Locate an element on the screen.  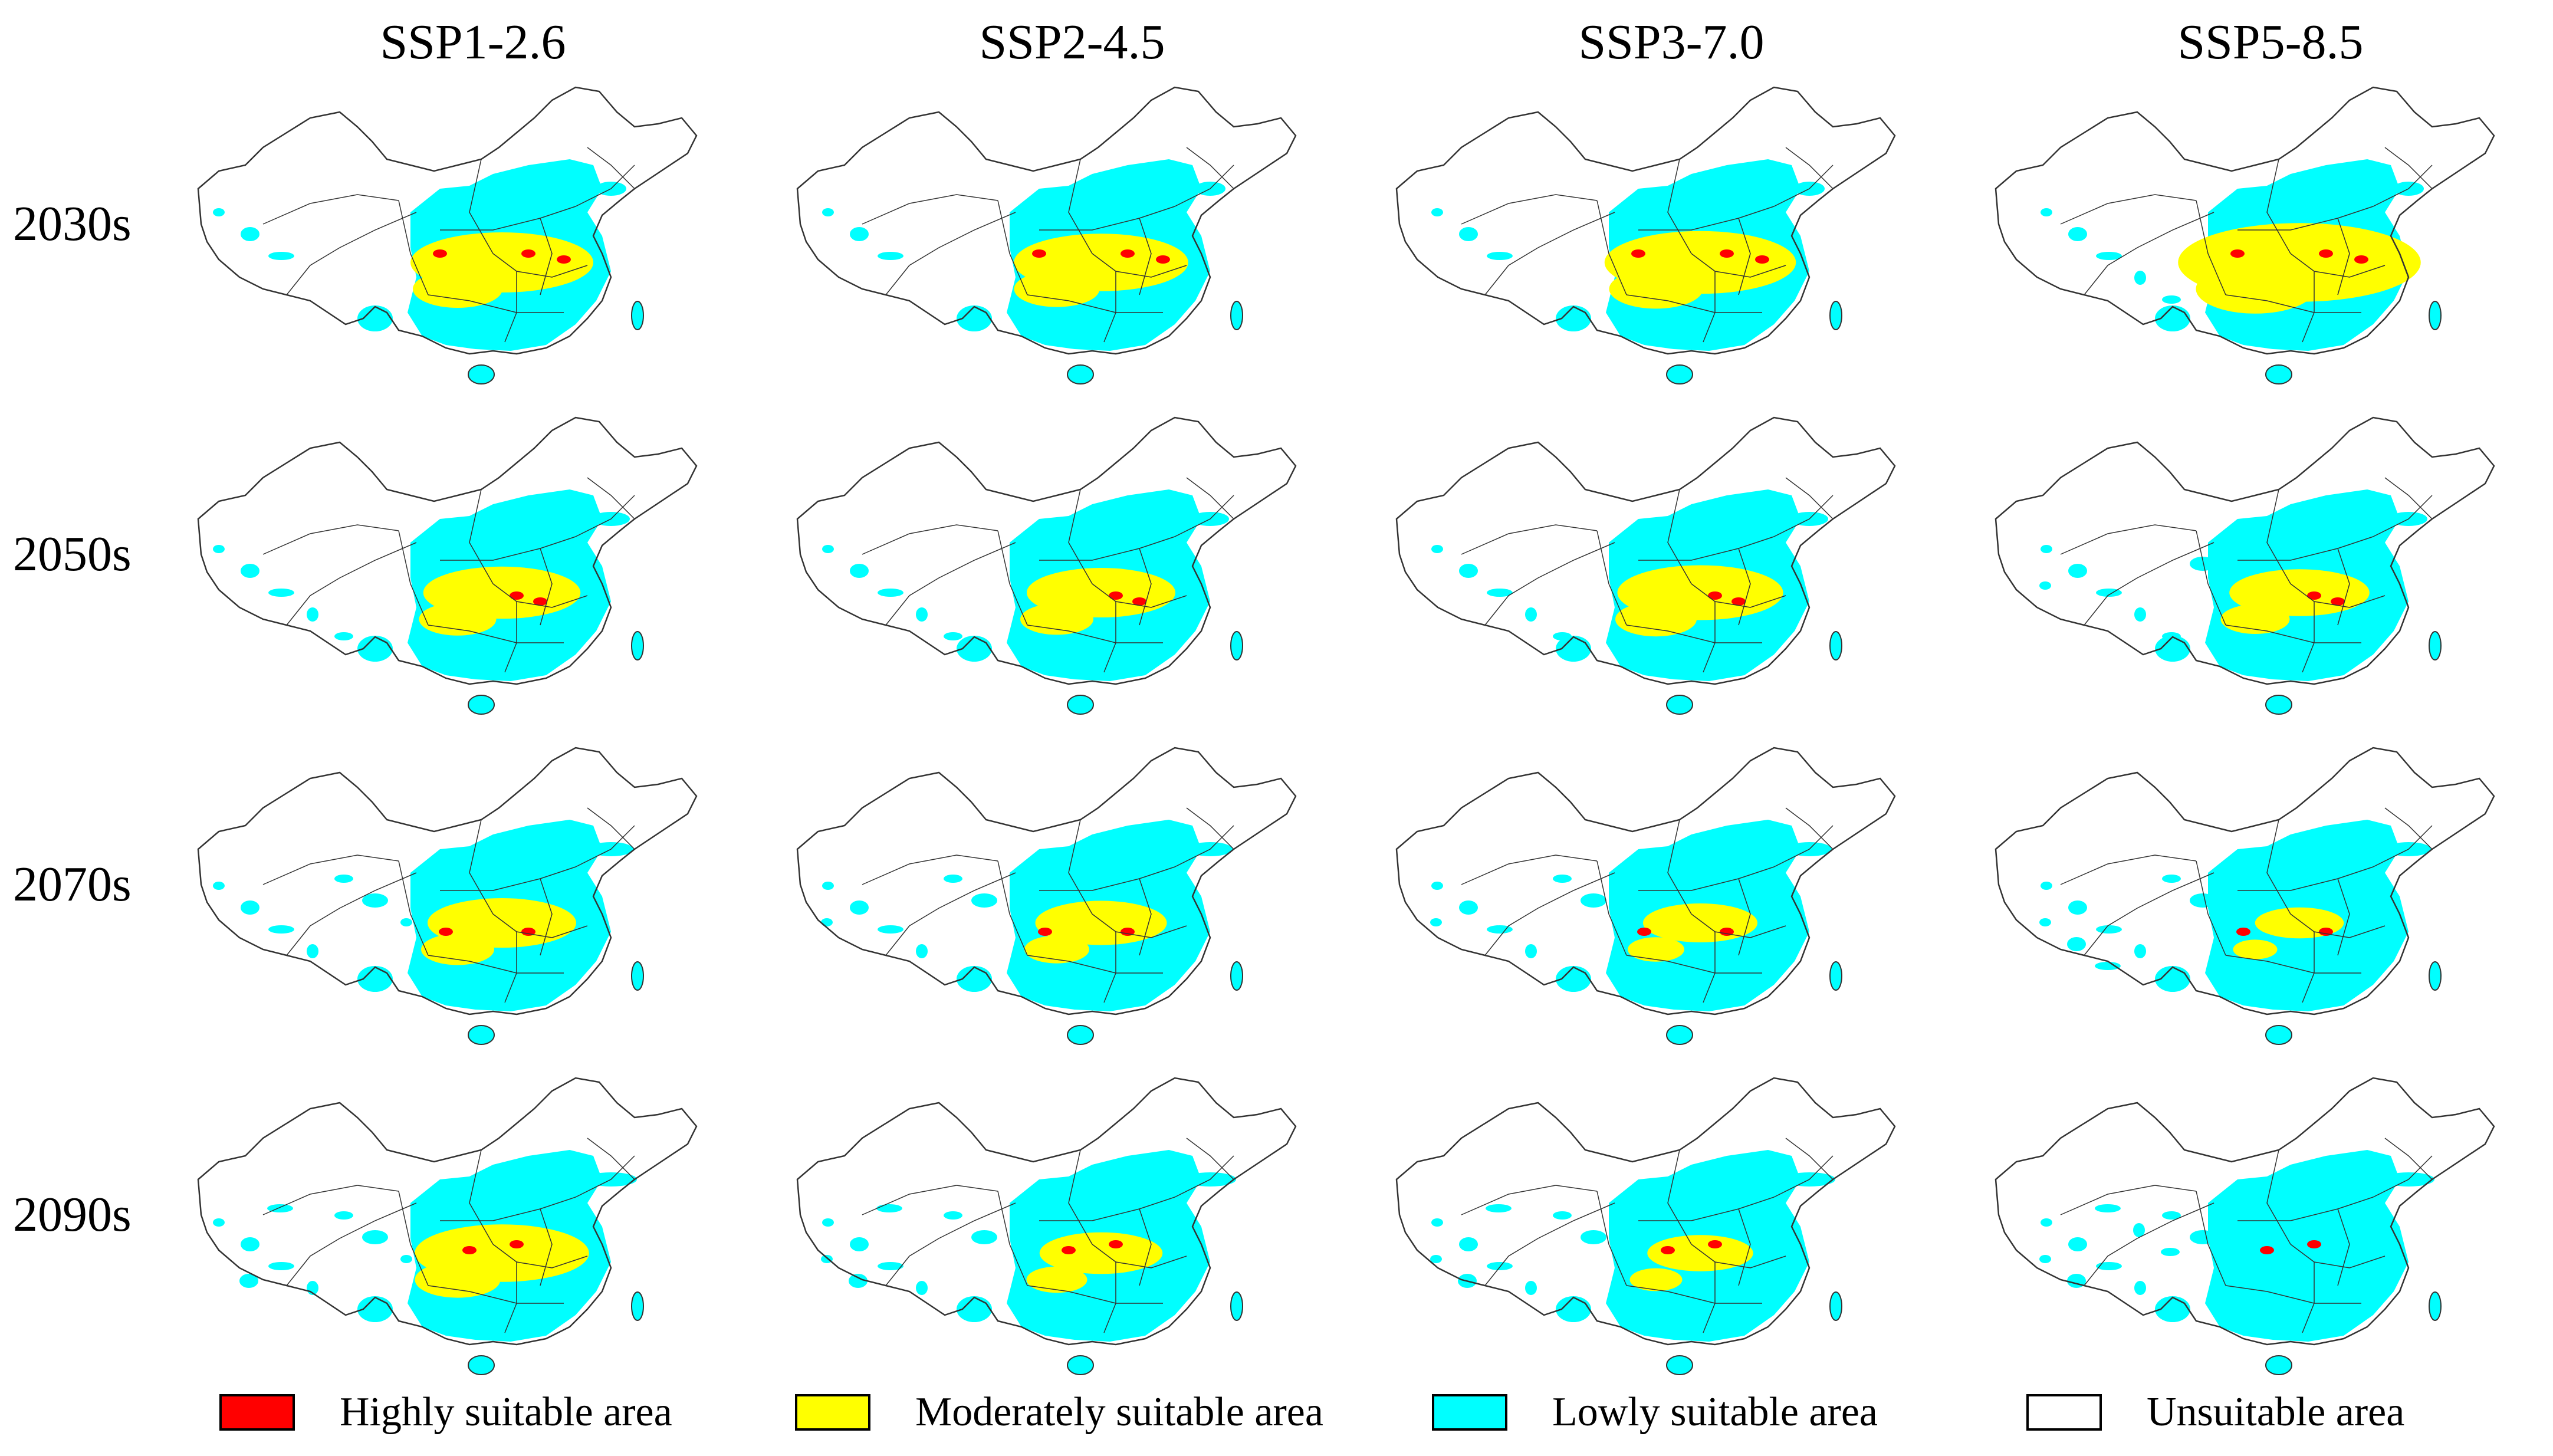
map-panel-2070s-SSP3-7.0 is located at coordinates (1647, 902).